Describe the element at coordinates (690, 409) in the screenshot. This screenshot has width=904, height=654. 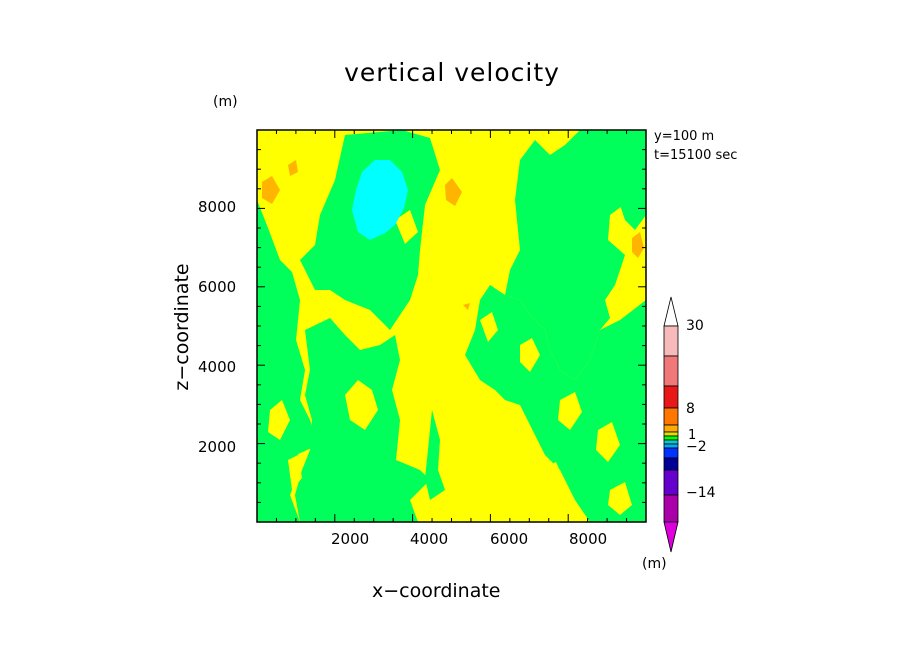
I see `colorbar-label: 8` at that location.